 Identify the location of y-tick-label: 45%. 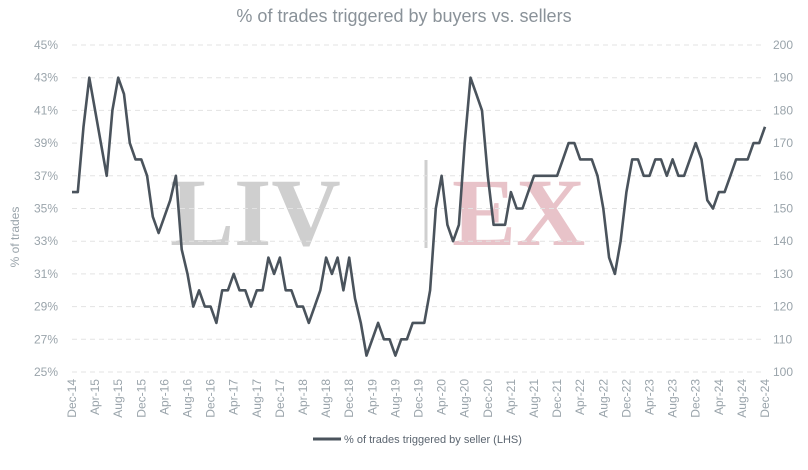
(46, 45).